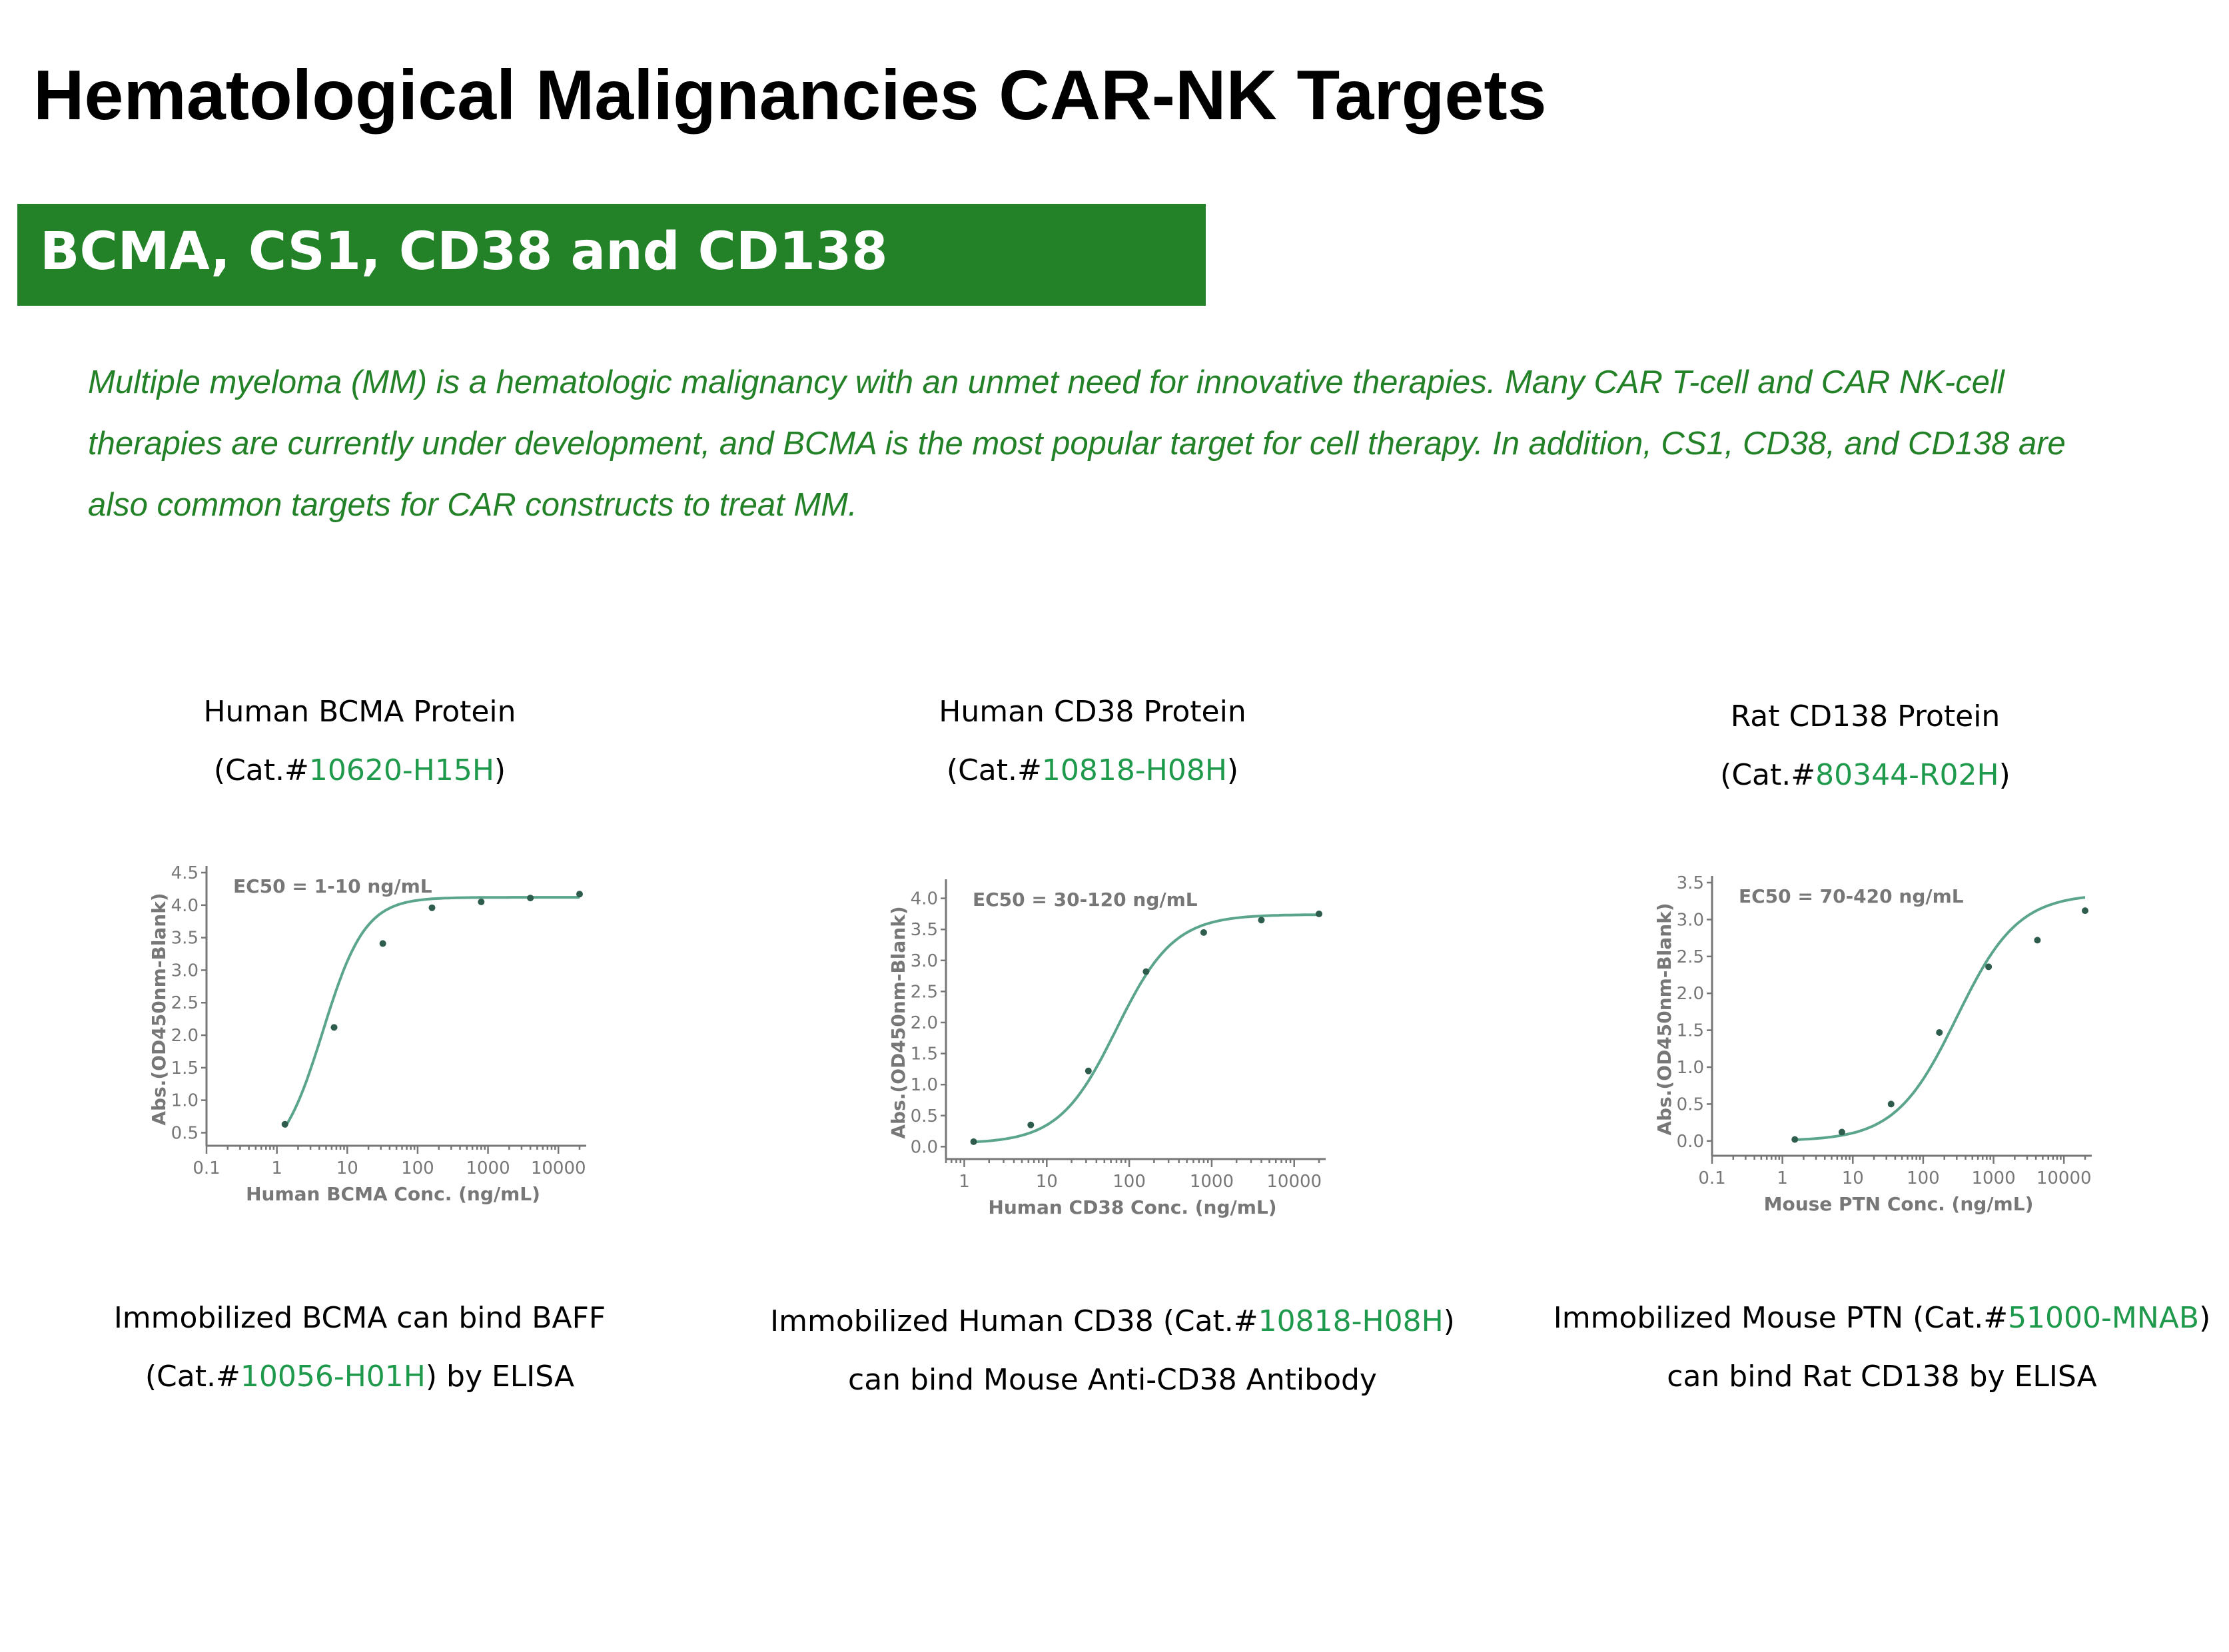 Image resolution: width=2229 pixels, height=1652 pixels. What do you see at coordinates (1112, 1380) in the screenshot?
I see `caption-text: can bind Mouse Anti-CD38 Antibody` at bounding box center [1112, 1380].